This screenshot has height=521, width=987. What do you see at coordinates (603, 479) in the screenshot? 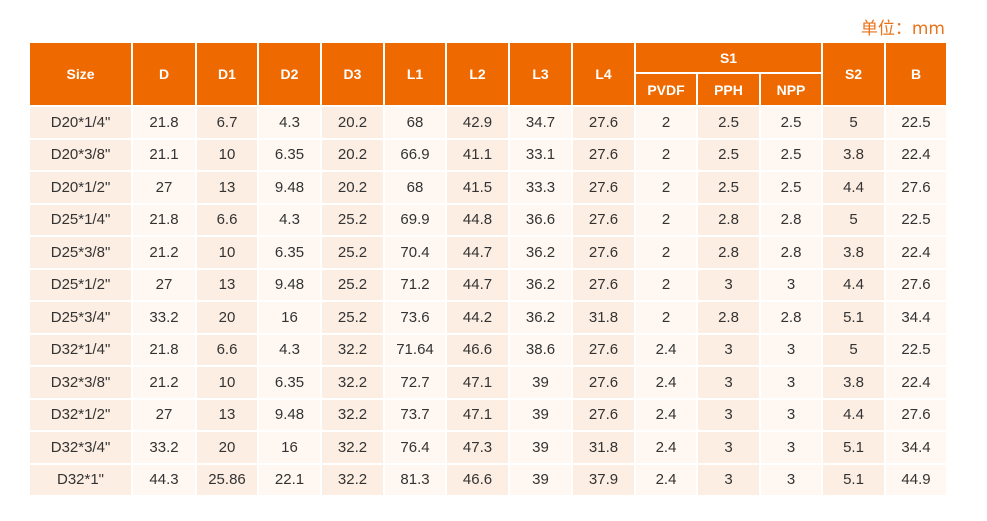
I see `value-cell: 37.9` at bounding box center [603, 479].